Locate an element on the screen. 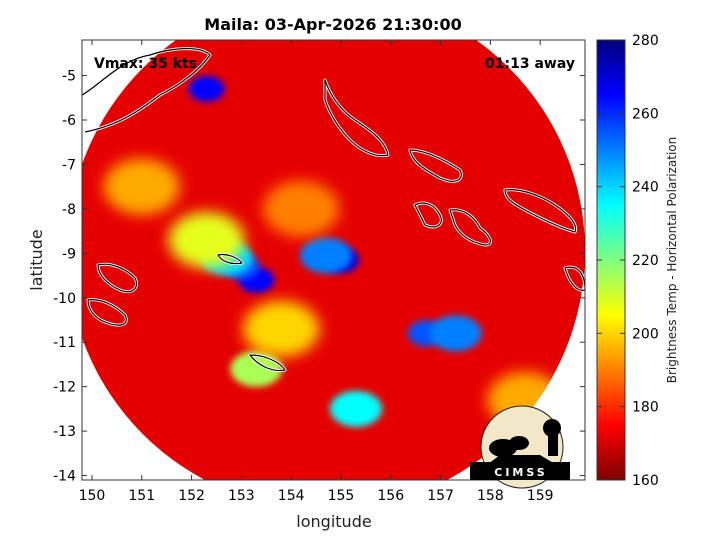  y-tick-label-3: -8 is located at coordinates (69, 210).